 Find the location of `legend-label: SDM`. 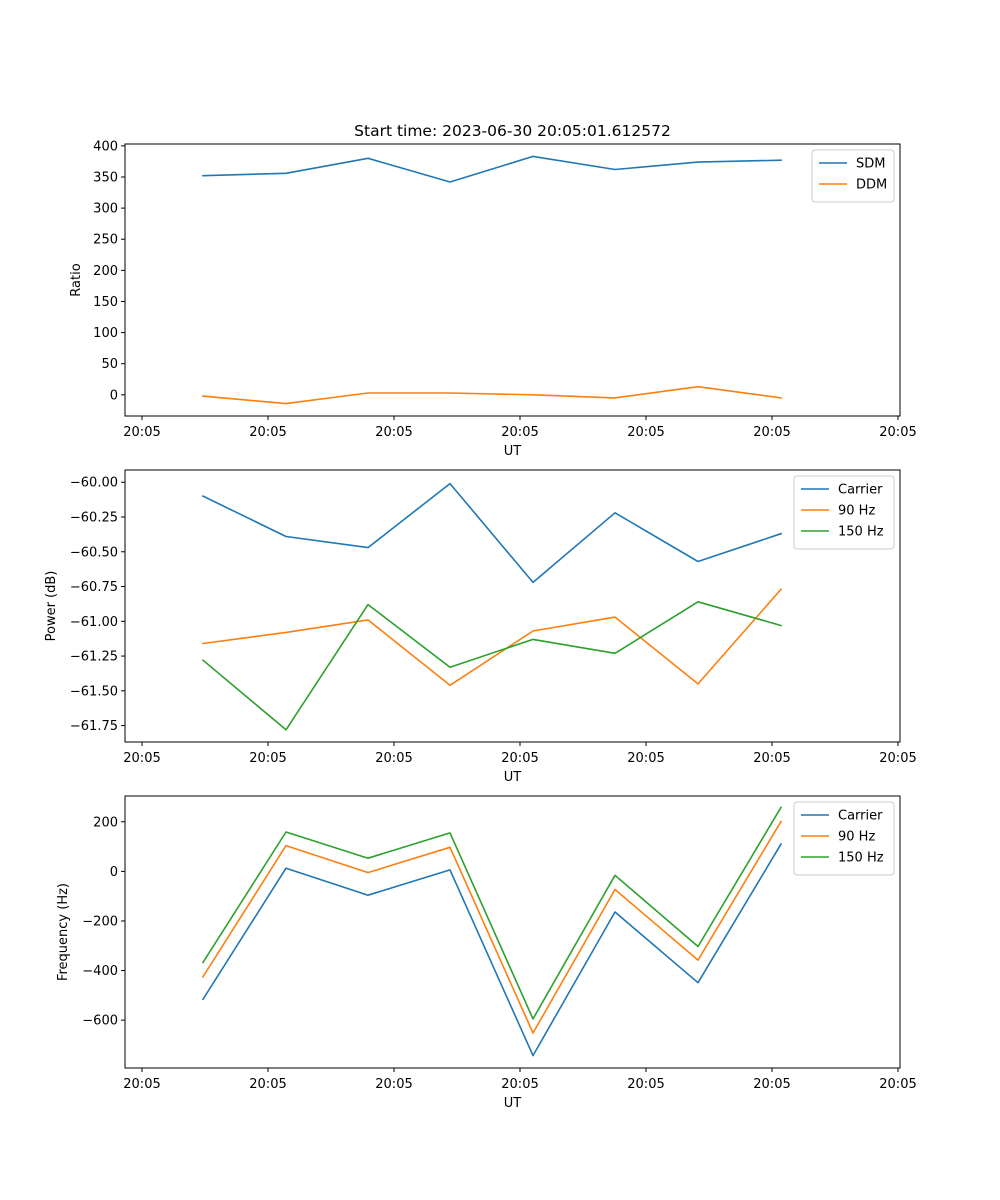

legend-label: SDM is located at coordinates (870, 164).